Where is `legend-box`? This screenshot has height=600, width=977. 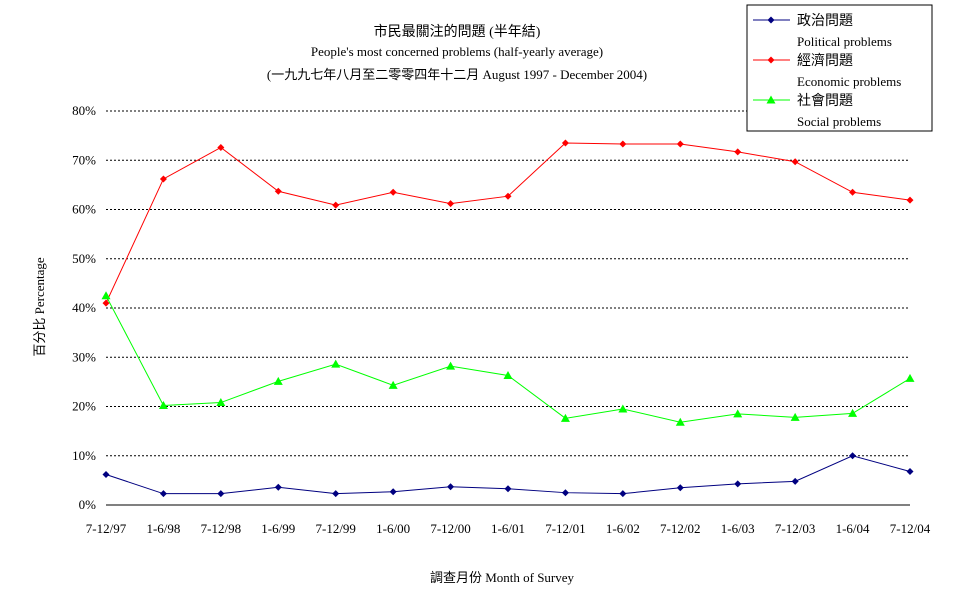 legend-box is located at coordinates (839, 68).